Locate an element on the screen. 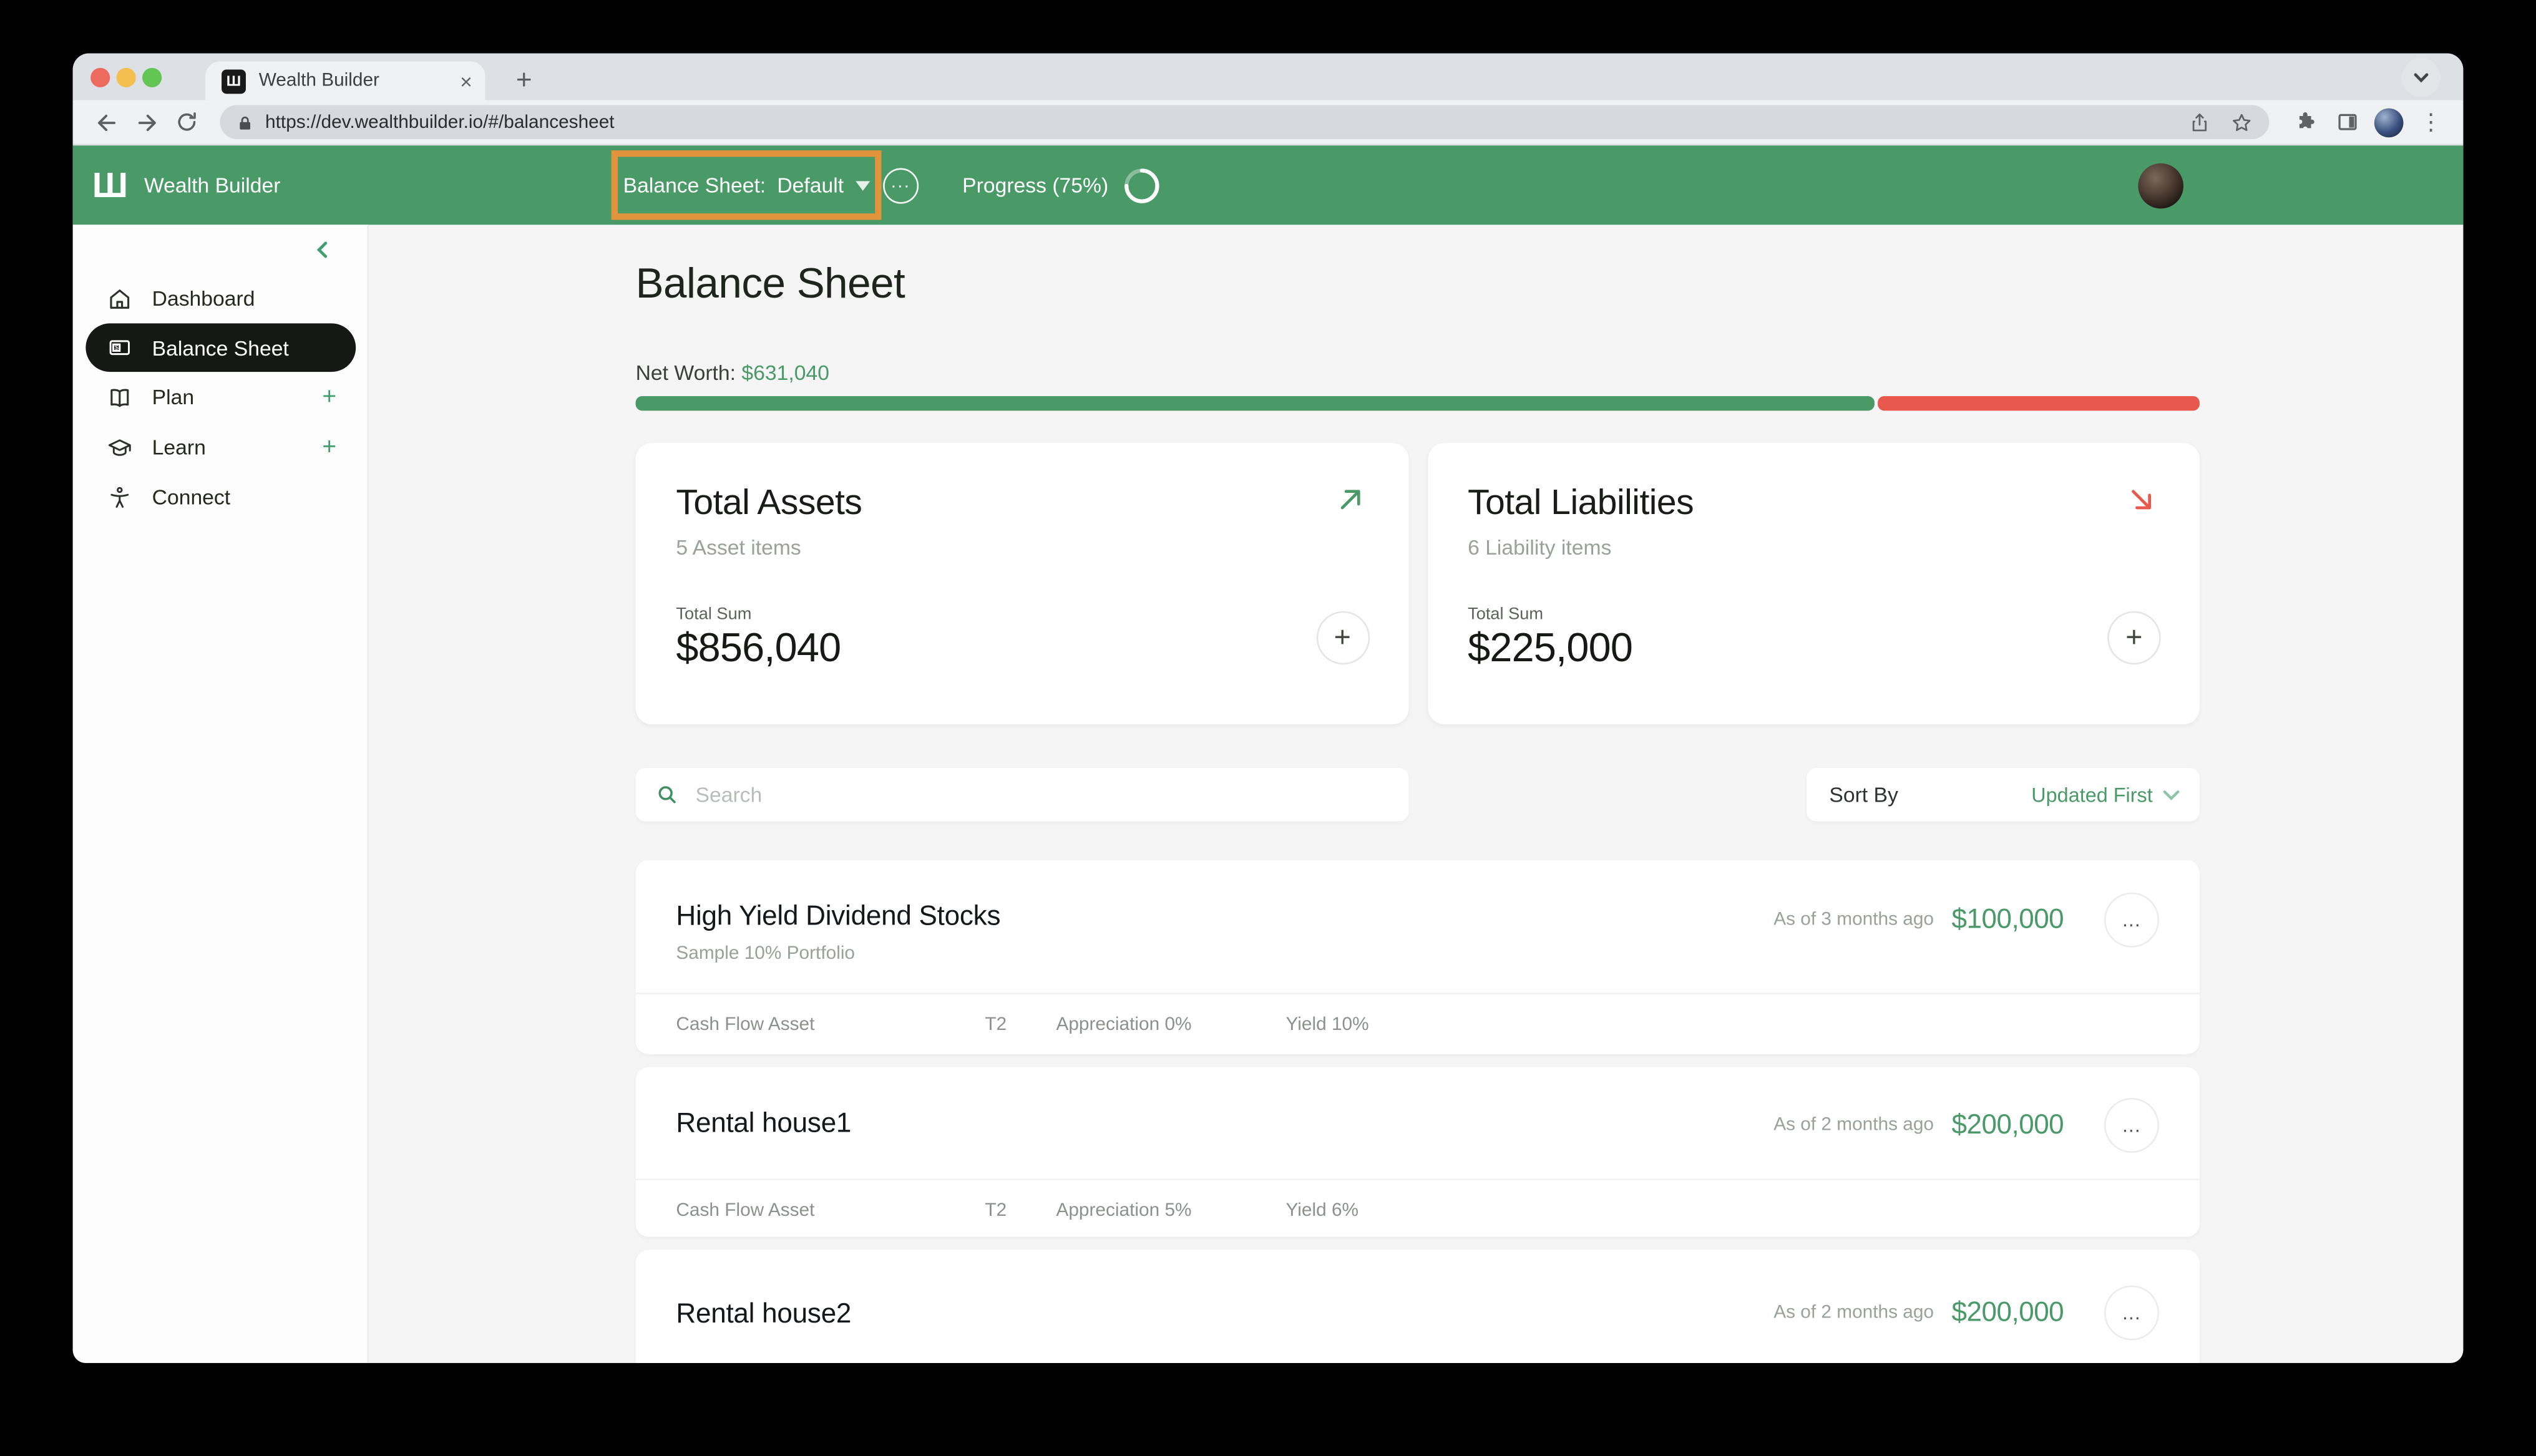 The image size is (2536, 1456). net-worth-bar-liabilities is located at coordinates (2038, 403).